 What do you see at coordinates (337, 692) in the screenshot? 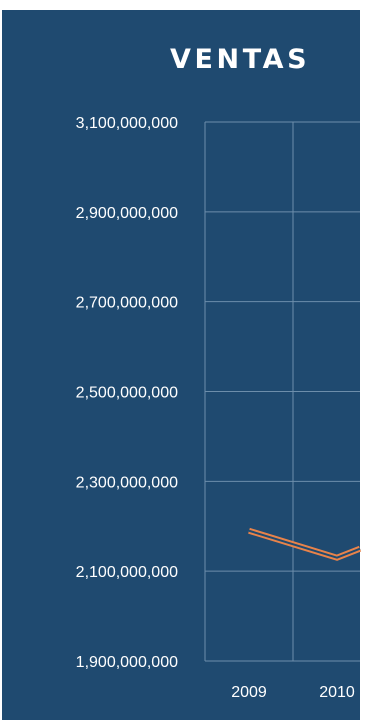
I see `x-tick-label: 2010` at bounding box center [337, 692].